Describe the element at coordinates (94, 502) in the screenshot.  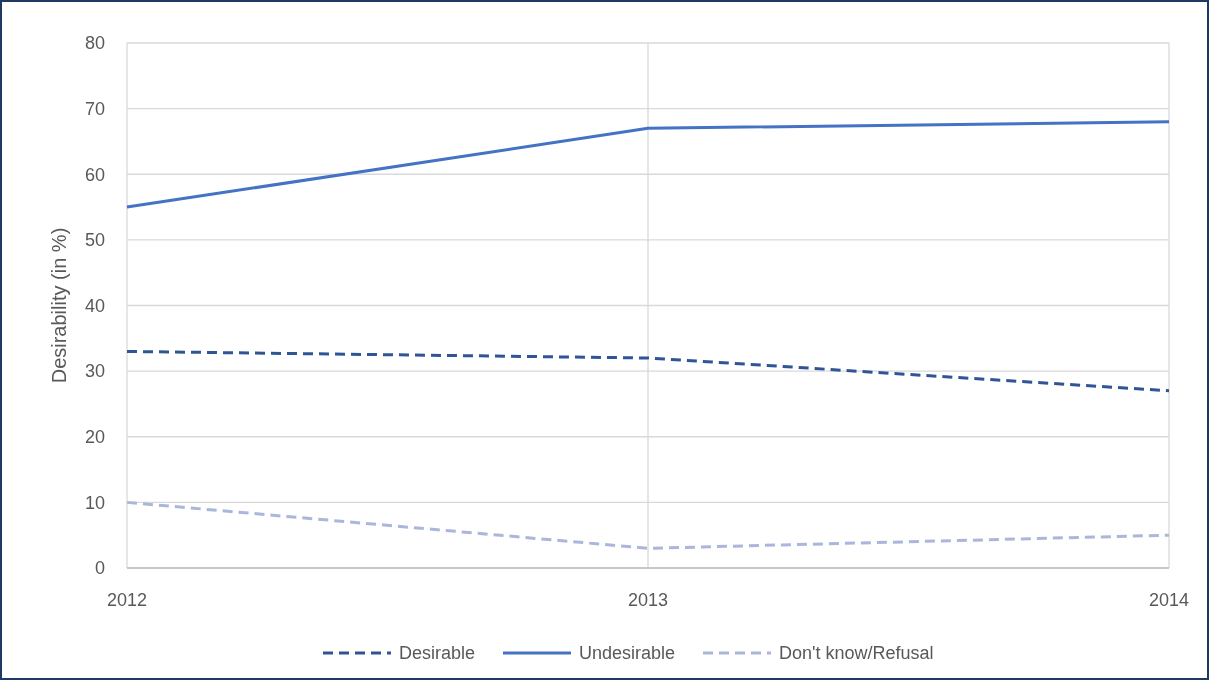
I see `y-tick-label: 10` at that location.